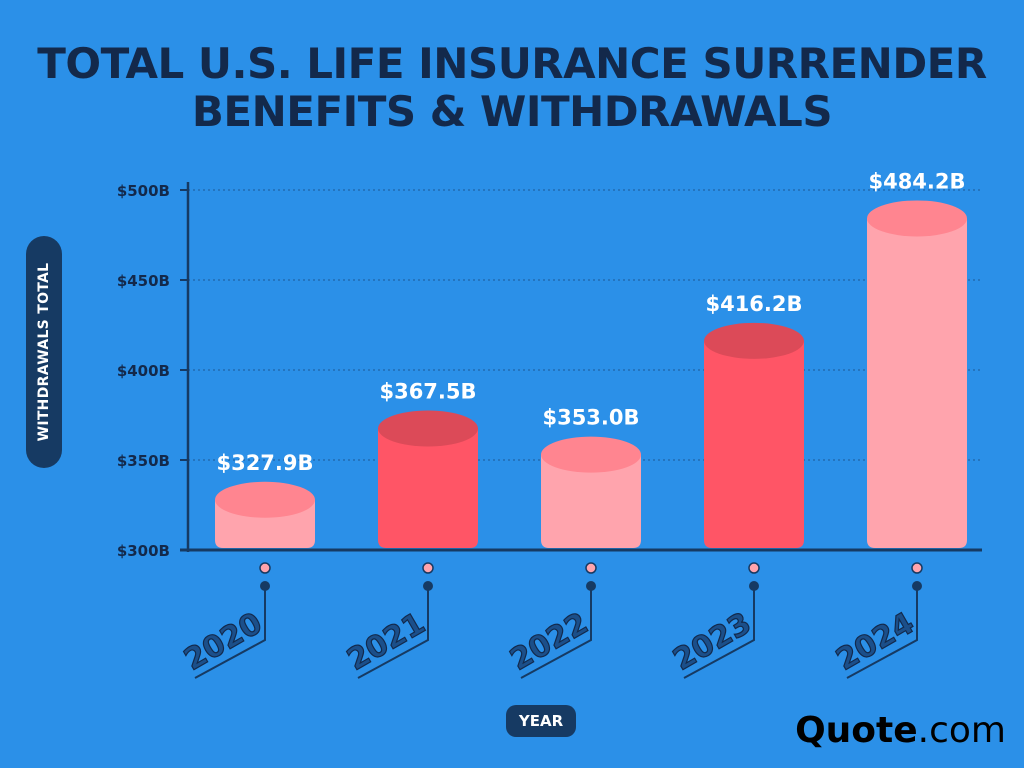 Image resolution: width=1024 pixels, height=768 pixels. What do you see at coordinates (712, 642) in the screenshot?
I see `x-tick-label-2023: 2023` at bounding box center [712, 642].